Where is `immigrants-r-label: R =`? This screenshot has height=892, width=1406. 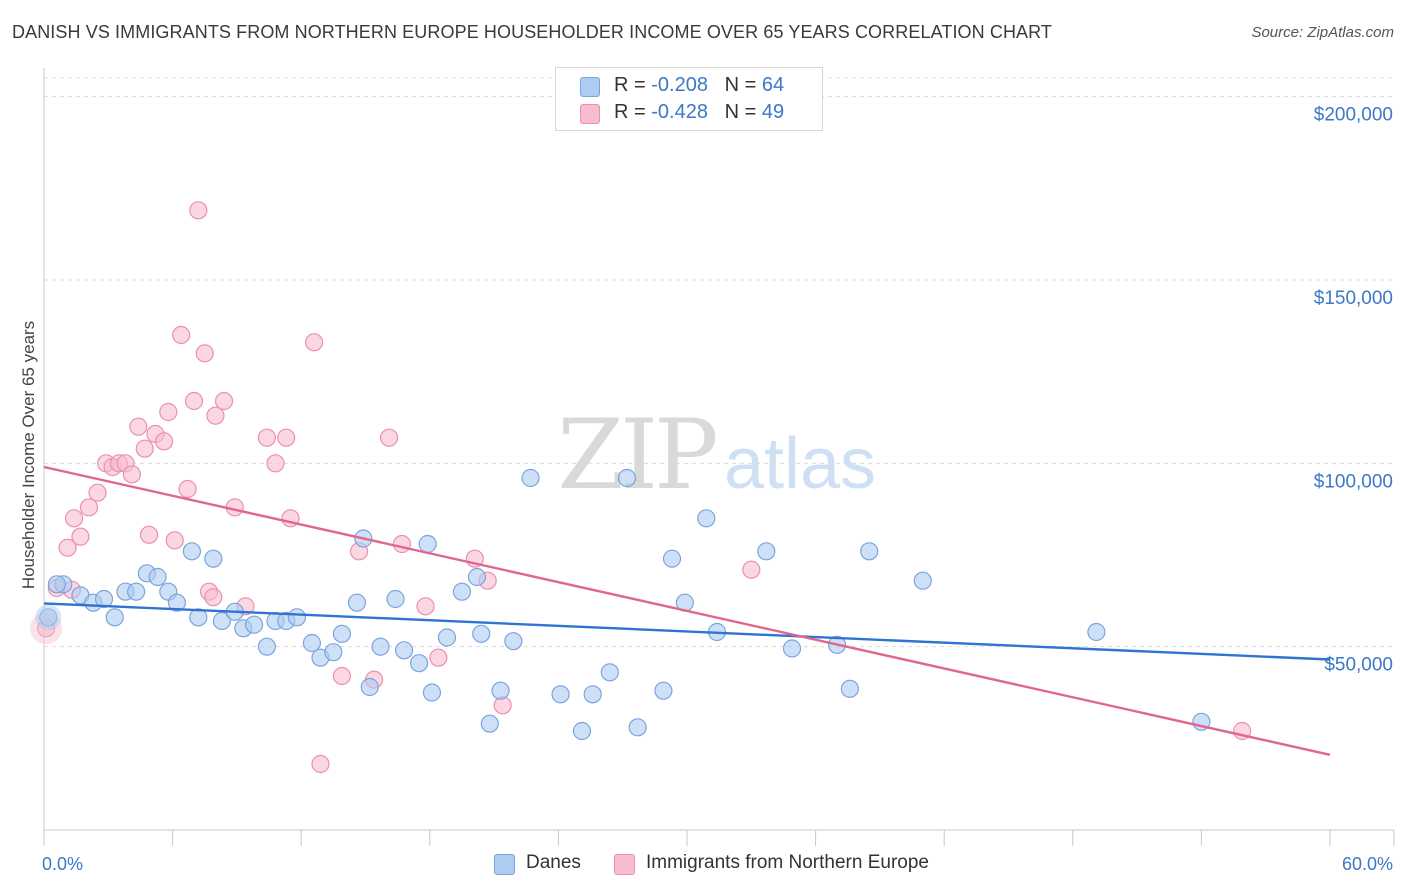 immigrants-r-label: R = is located at coordinates (633, 112).